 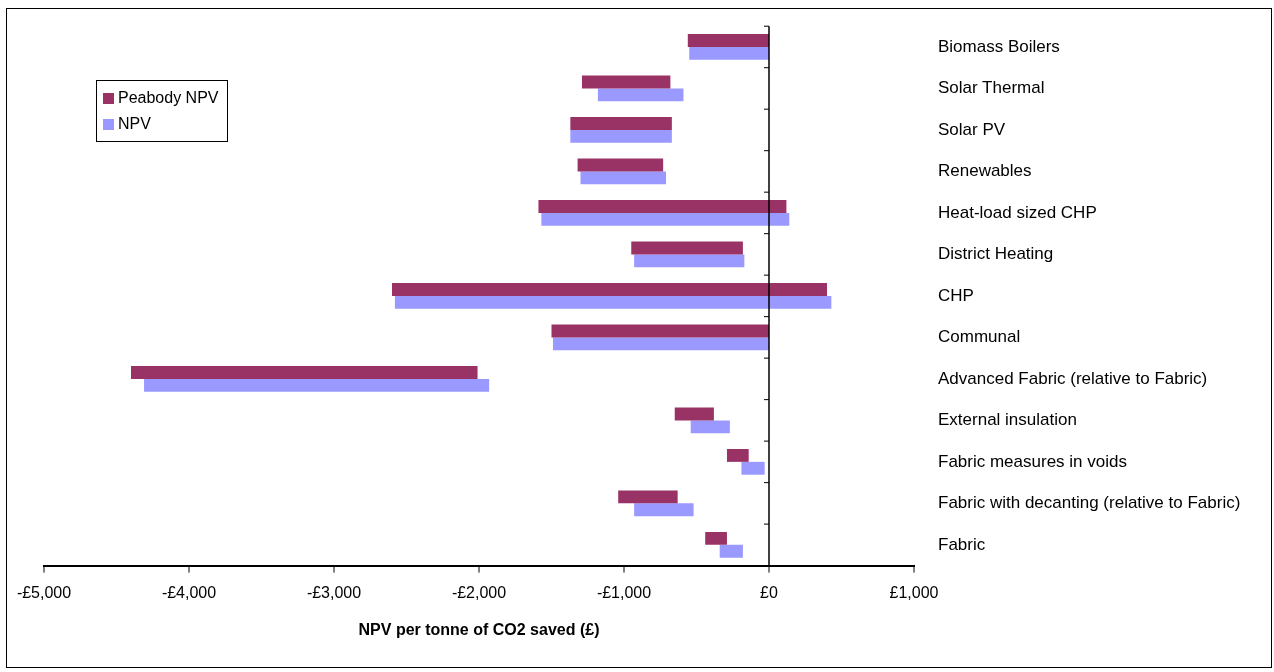 I want to click on y-tick-label: Solar Thermal, so click(x=991, y=88).